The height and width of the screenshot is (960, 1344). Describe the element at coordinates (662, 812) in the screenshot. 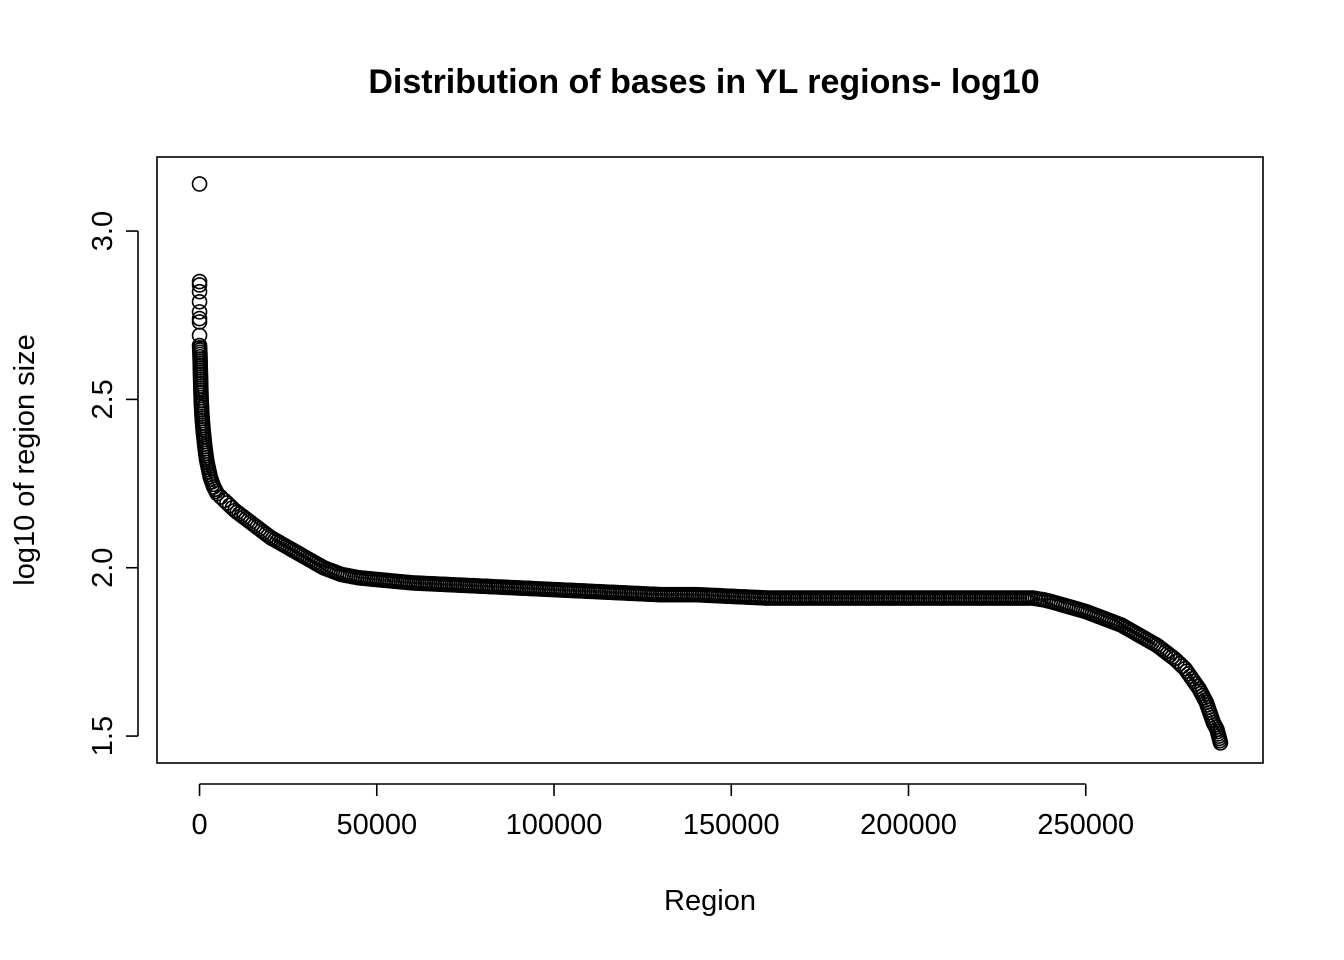

I see `x-axis: 0 50000 100000 150000 200000 250000` at that location.